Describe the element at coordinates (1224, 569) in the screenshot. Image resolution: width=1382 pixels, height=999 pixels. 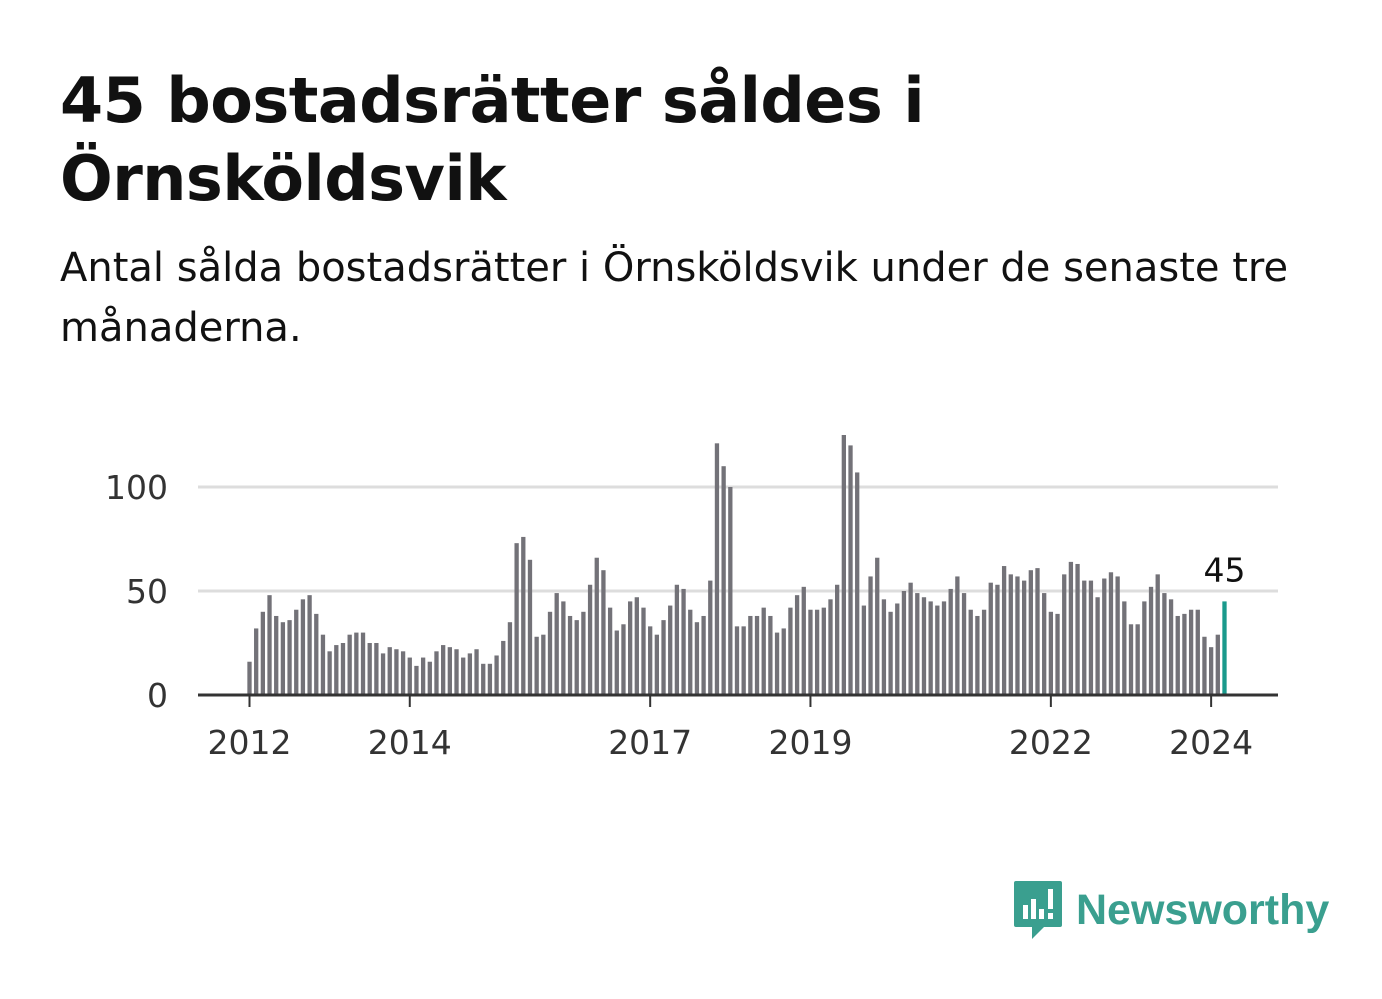
I see `annotation-label: 45` at that location.